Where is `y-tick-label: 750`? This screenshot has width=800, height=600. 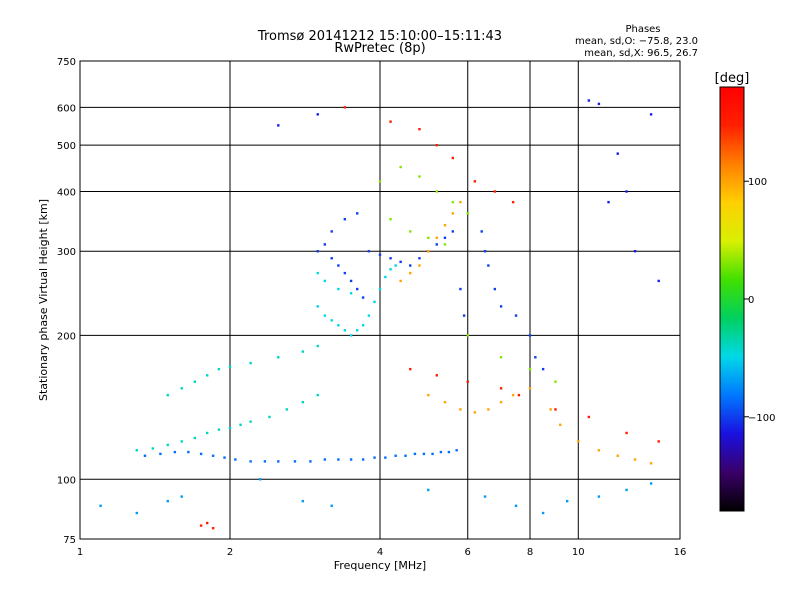
y-tick-label: 750 is located at coordinates (66, 62).